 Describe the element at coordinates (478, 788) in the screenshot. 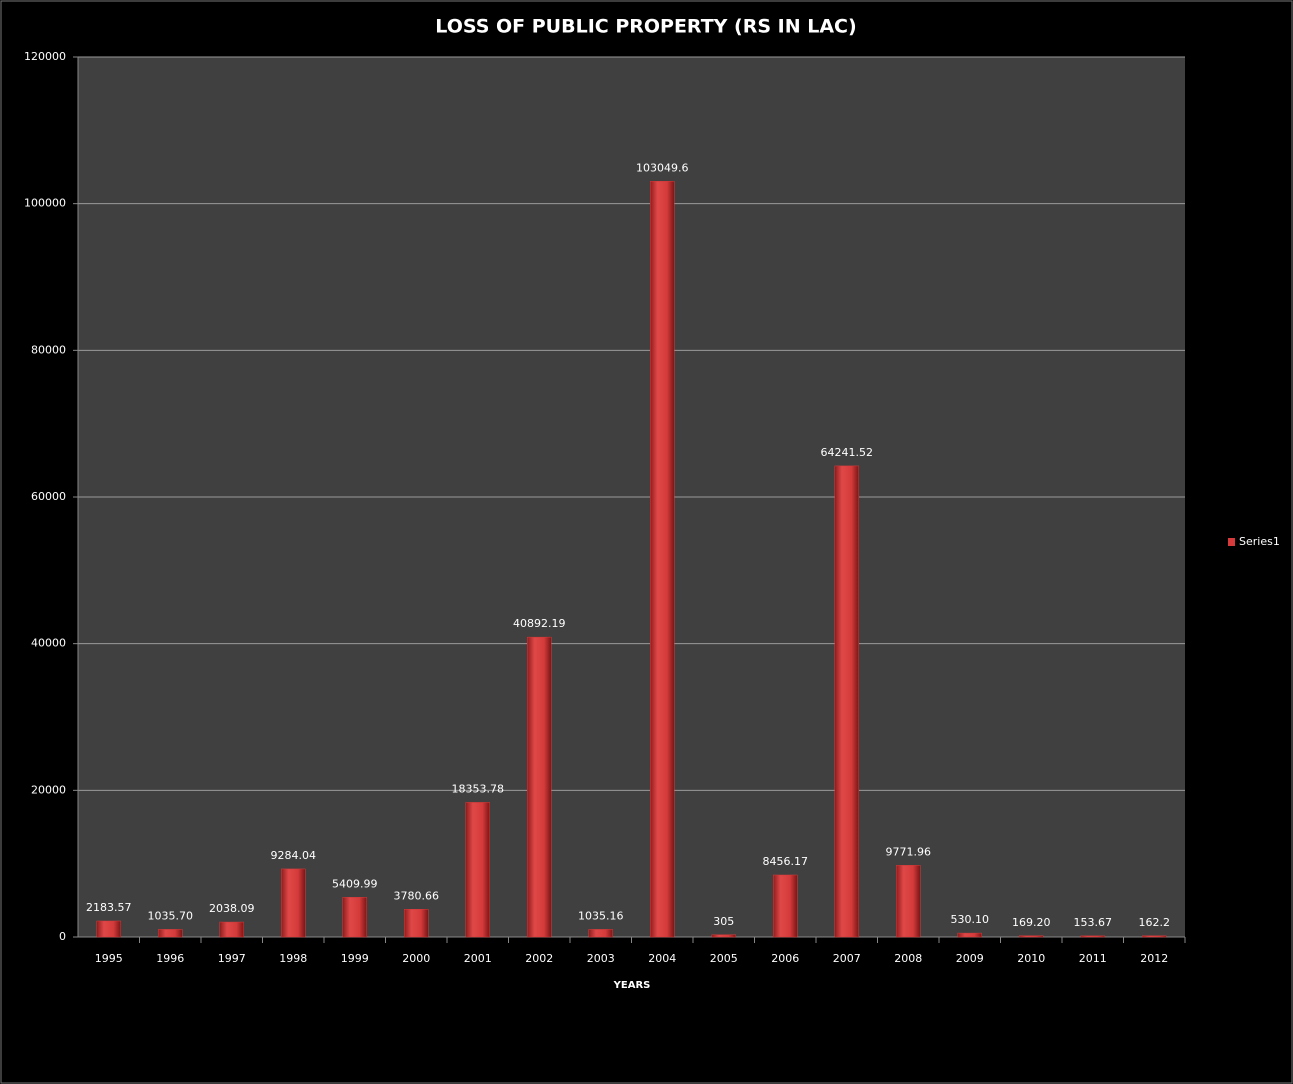

I see `data-label: 18353.78` at that location.